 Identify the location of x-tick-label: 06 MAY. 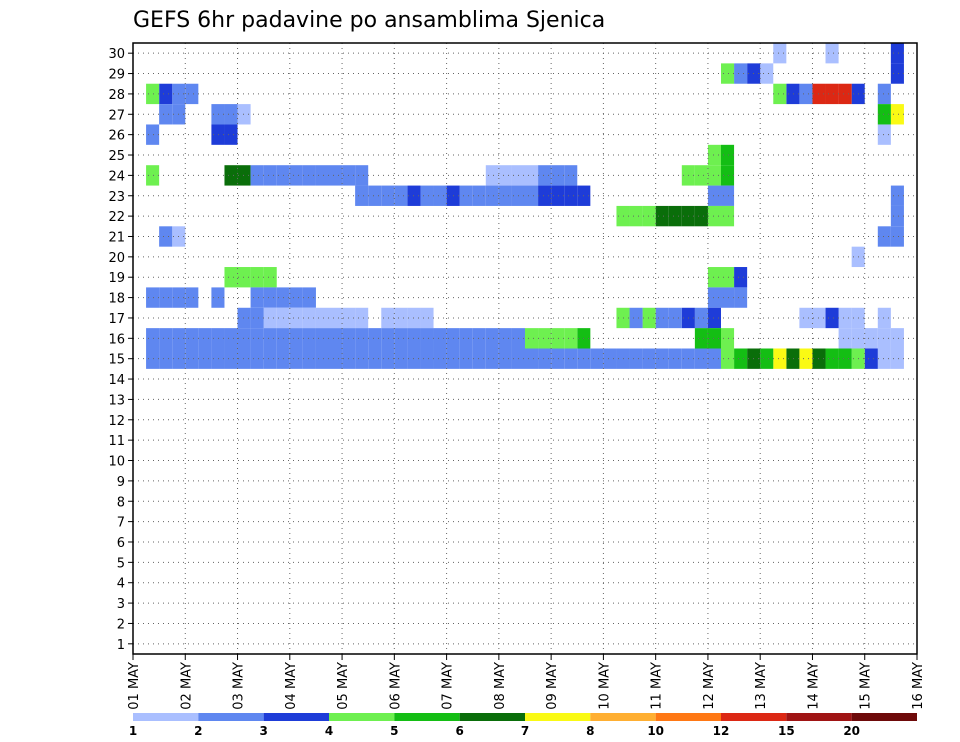
(395, 686).